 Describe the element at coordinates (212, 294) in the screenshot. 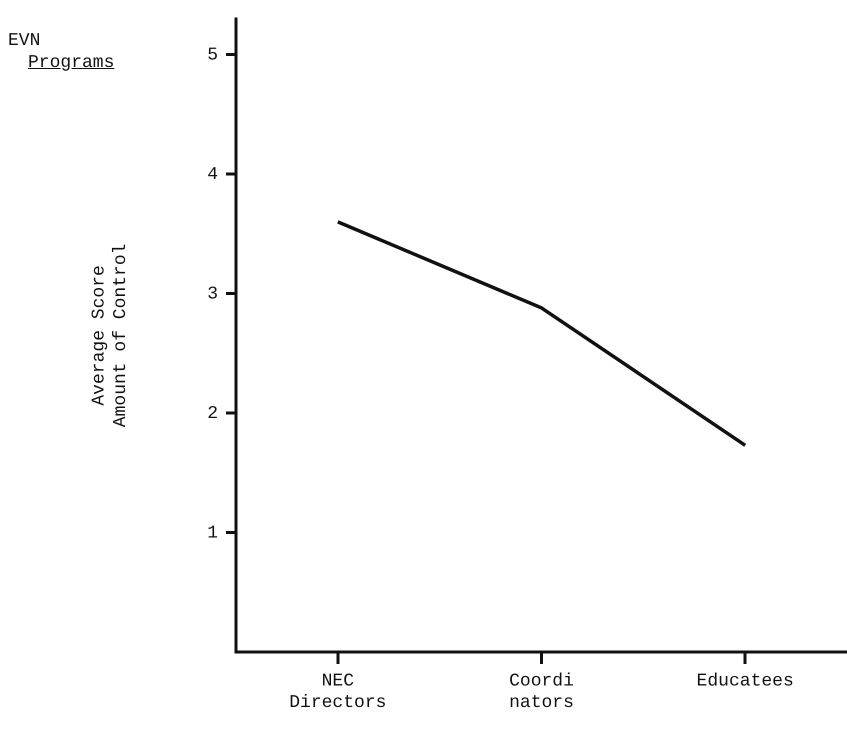

I see `y-tick-label: 3` at that location.